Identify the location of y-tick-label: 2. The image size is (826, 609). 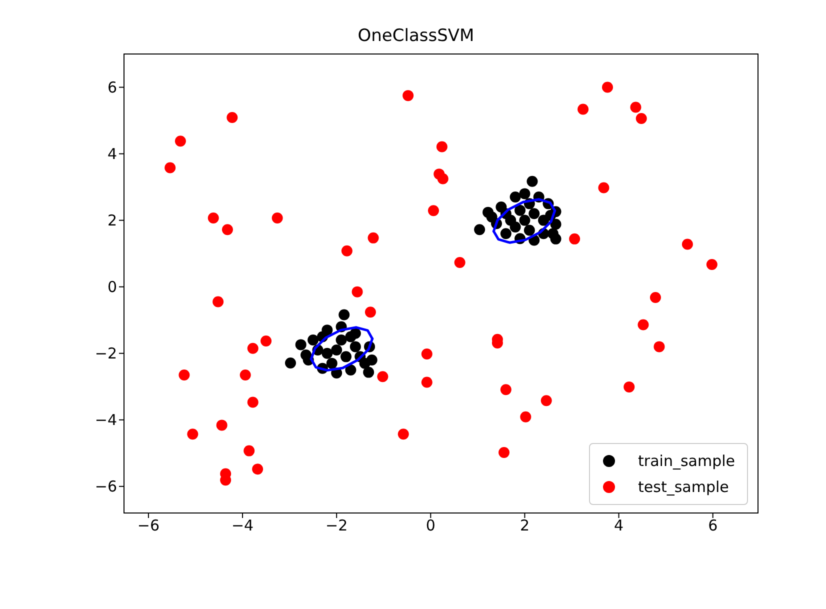
(112, 221).